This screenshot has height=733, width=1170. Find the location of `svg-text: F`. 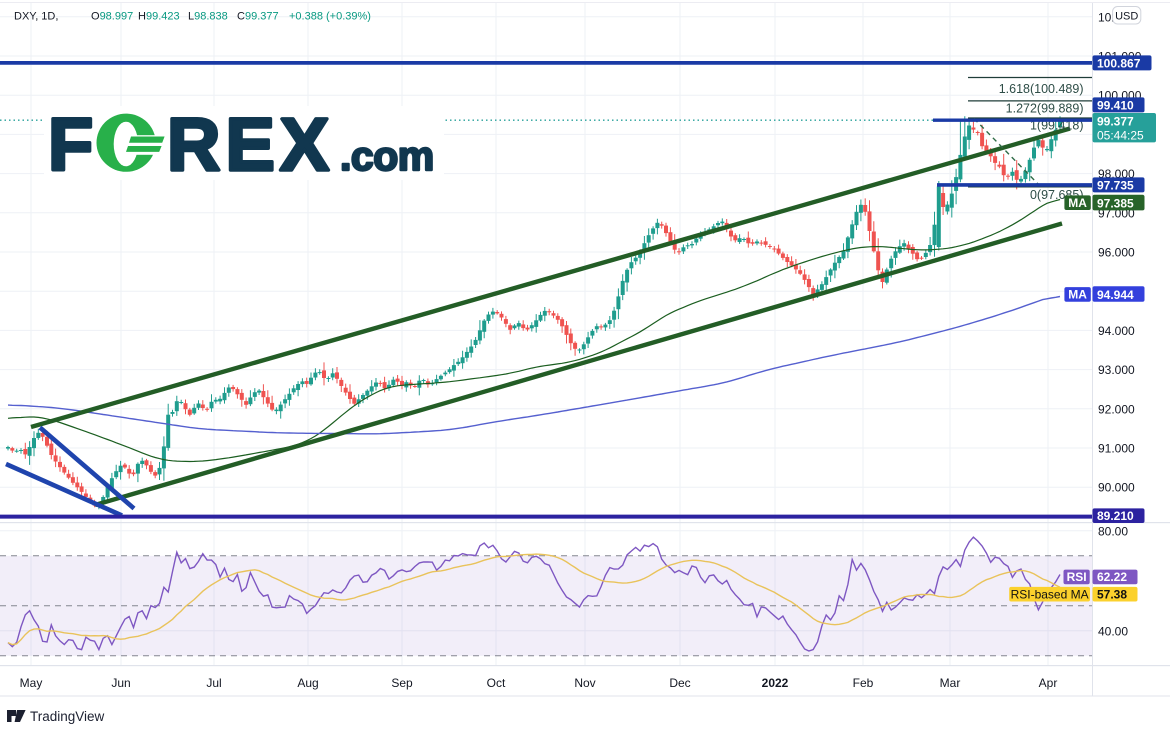

svg-text: F is located at coordinates (70, 144).